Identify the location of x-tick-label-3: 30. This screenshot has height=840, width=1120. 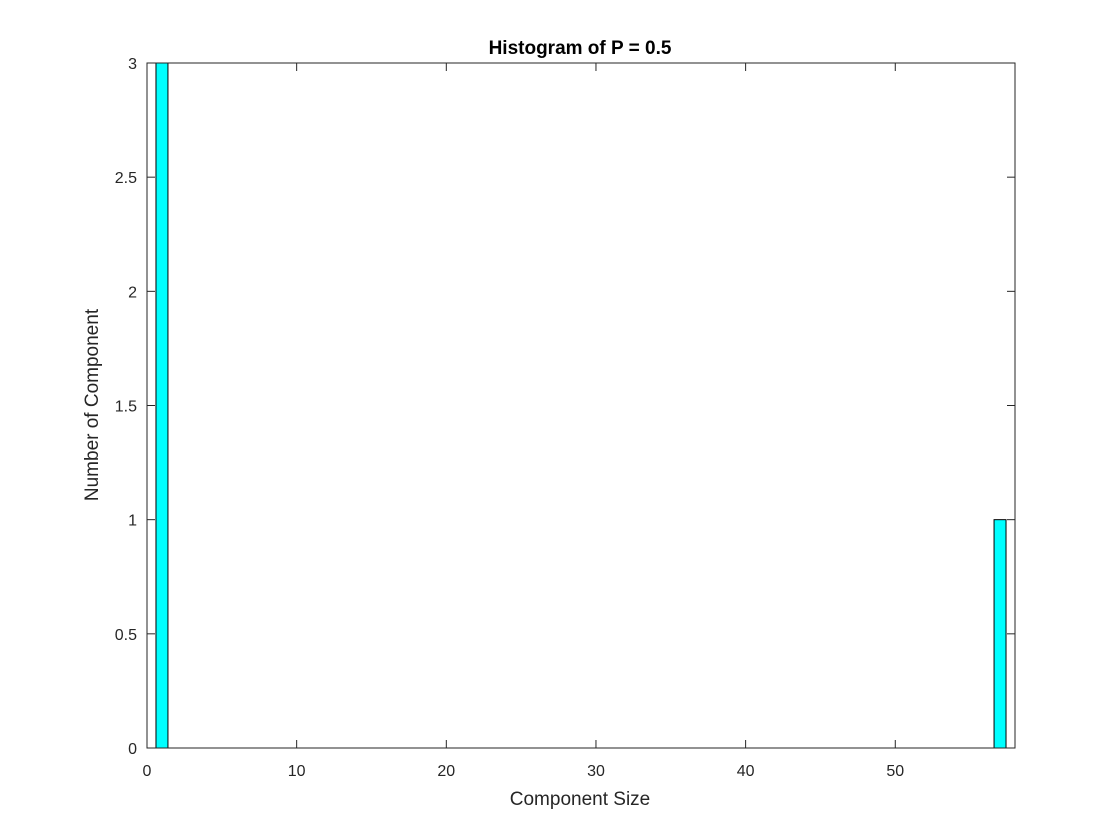
(596, 771).